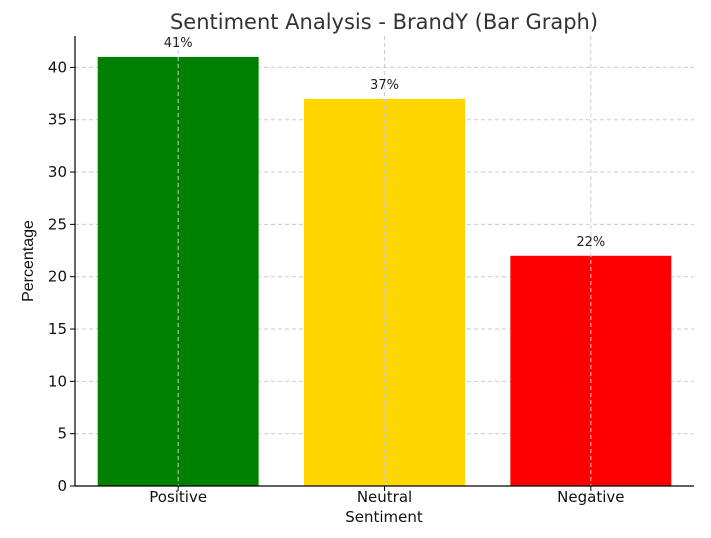  Describe the element at coordinates (384, 497) in the screenshot. I see `x-tick-label-neutral: Neutral` at that location.